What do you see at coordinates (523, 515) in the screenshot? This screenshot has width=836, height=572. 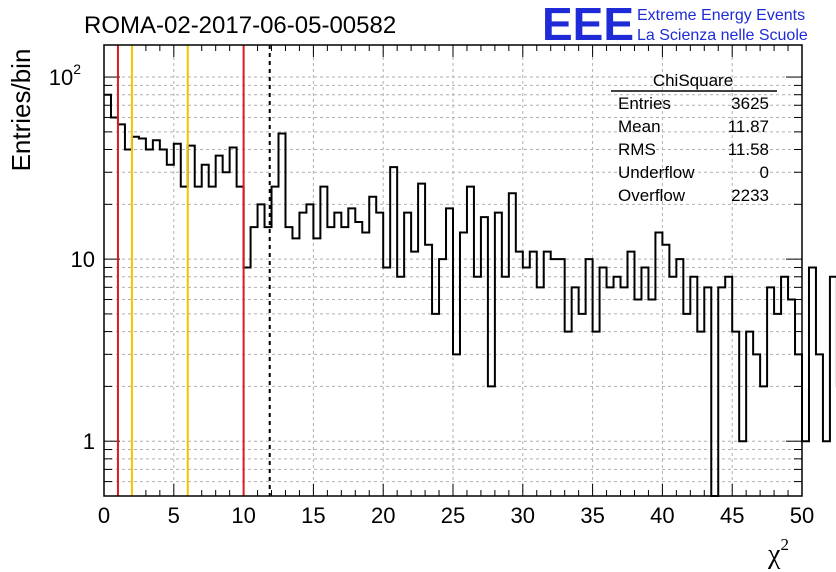 I see `x-tick-label: 30` at bounding box center [523, 515].